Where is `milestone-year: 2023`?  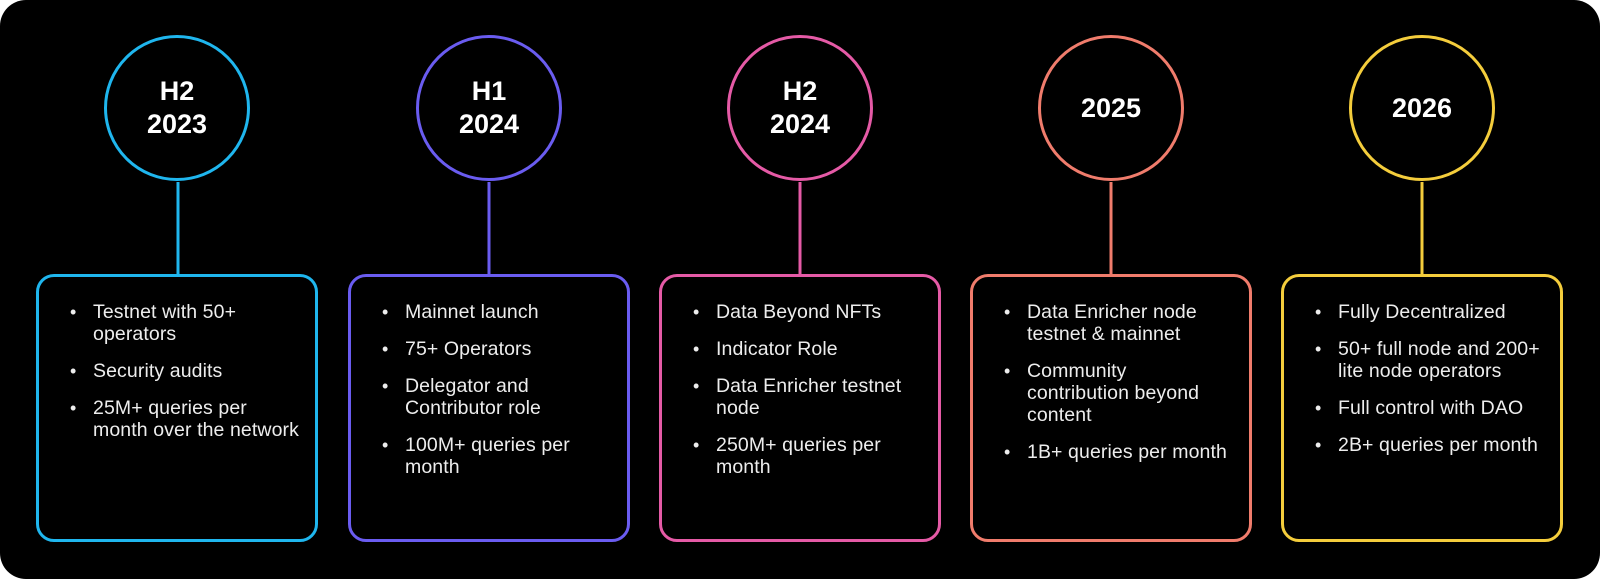
milestone-year: 2023 is located at coordinates (177, 124).